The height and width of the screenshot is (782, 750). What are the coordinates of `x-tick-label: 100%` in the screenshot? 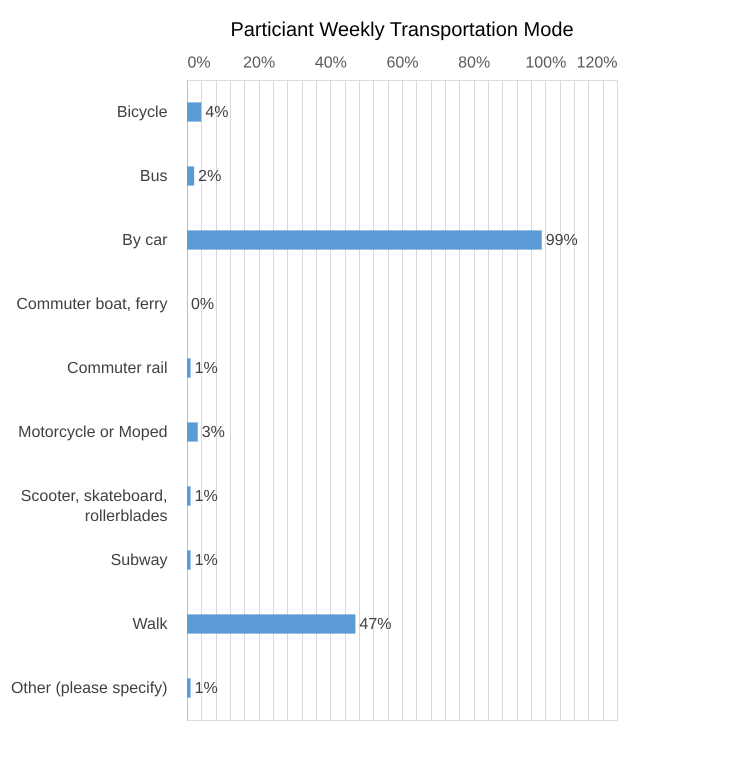 It's located at (545, 63).